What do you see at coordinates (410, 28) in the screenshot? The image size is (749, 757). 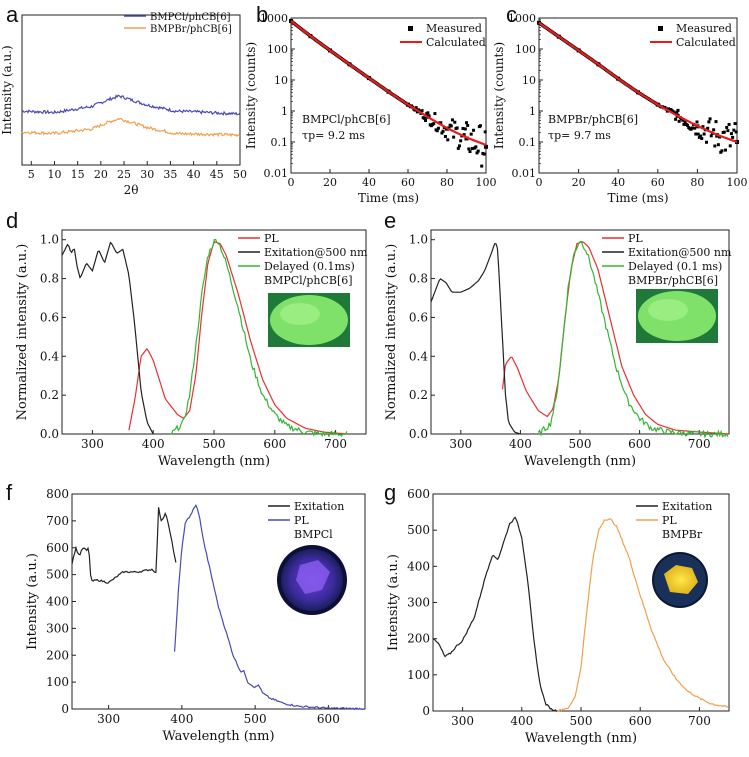 I see `legend-swatch` at bounding box center [410, 28].